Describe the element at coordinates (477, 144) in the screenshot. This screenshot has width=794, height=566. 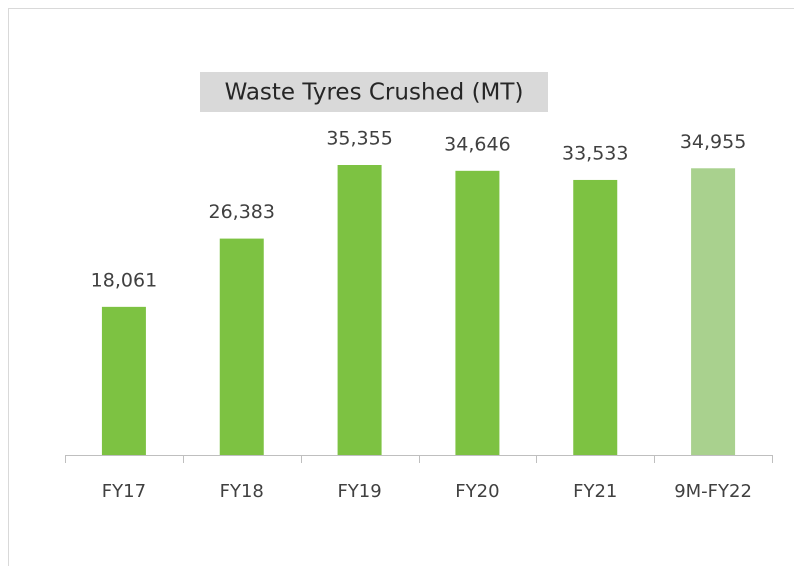
I see `data-label: 34,646` at that location.